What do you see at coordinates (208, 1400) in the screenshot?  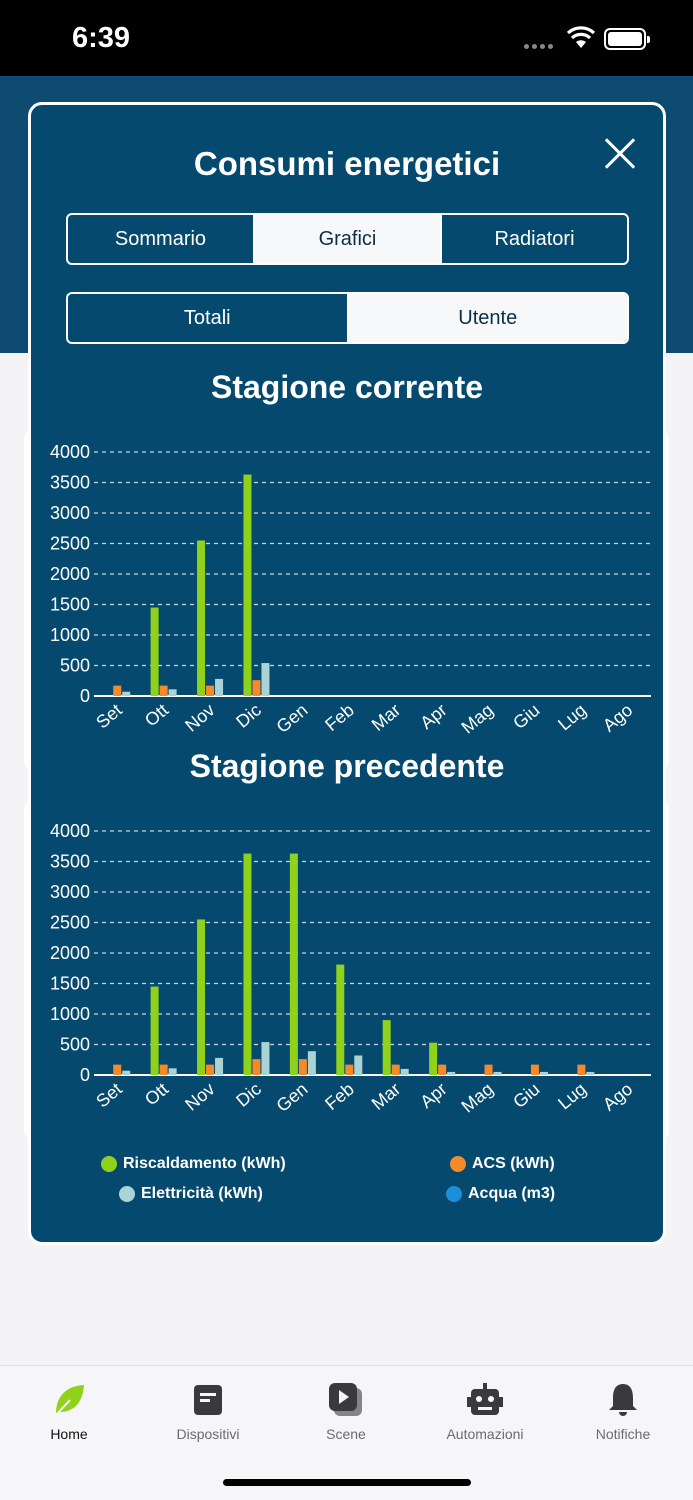 I see `device-icon` at bounding box center [208, 1400].